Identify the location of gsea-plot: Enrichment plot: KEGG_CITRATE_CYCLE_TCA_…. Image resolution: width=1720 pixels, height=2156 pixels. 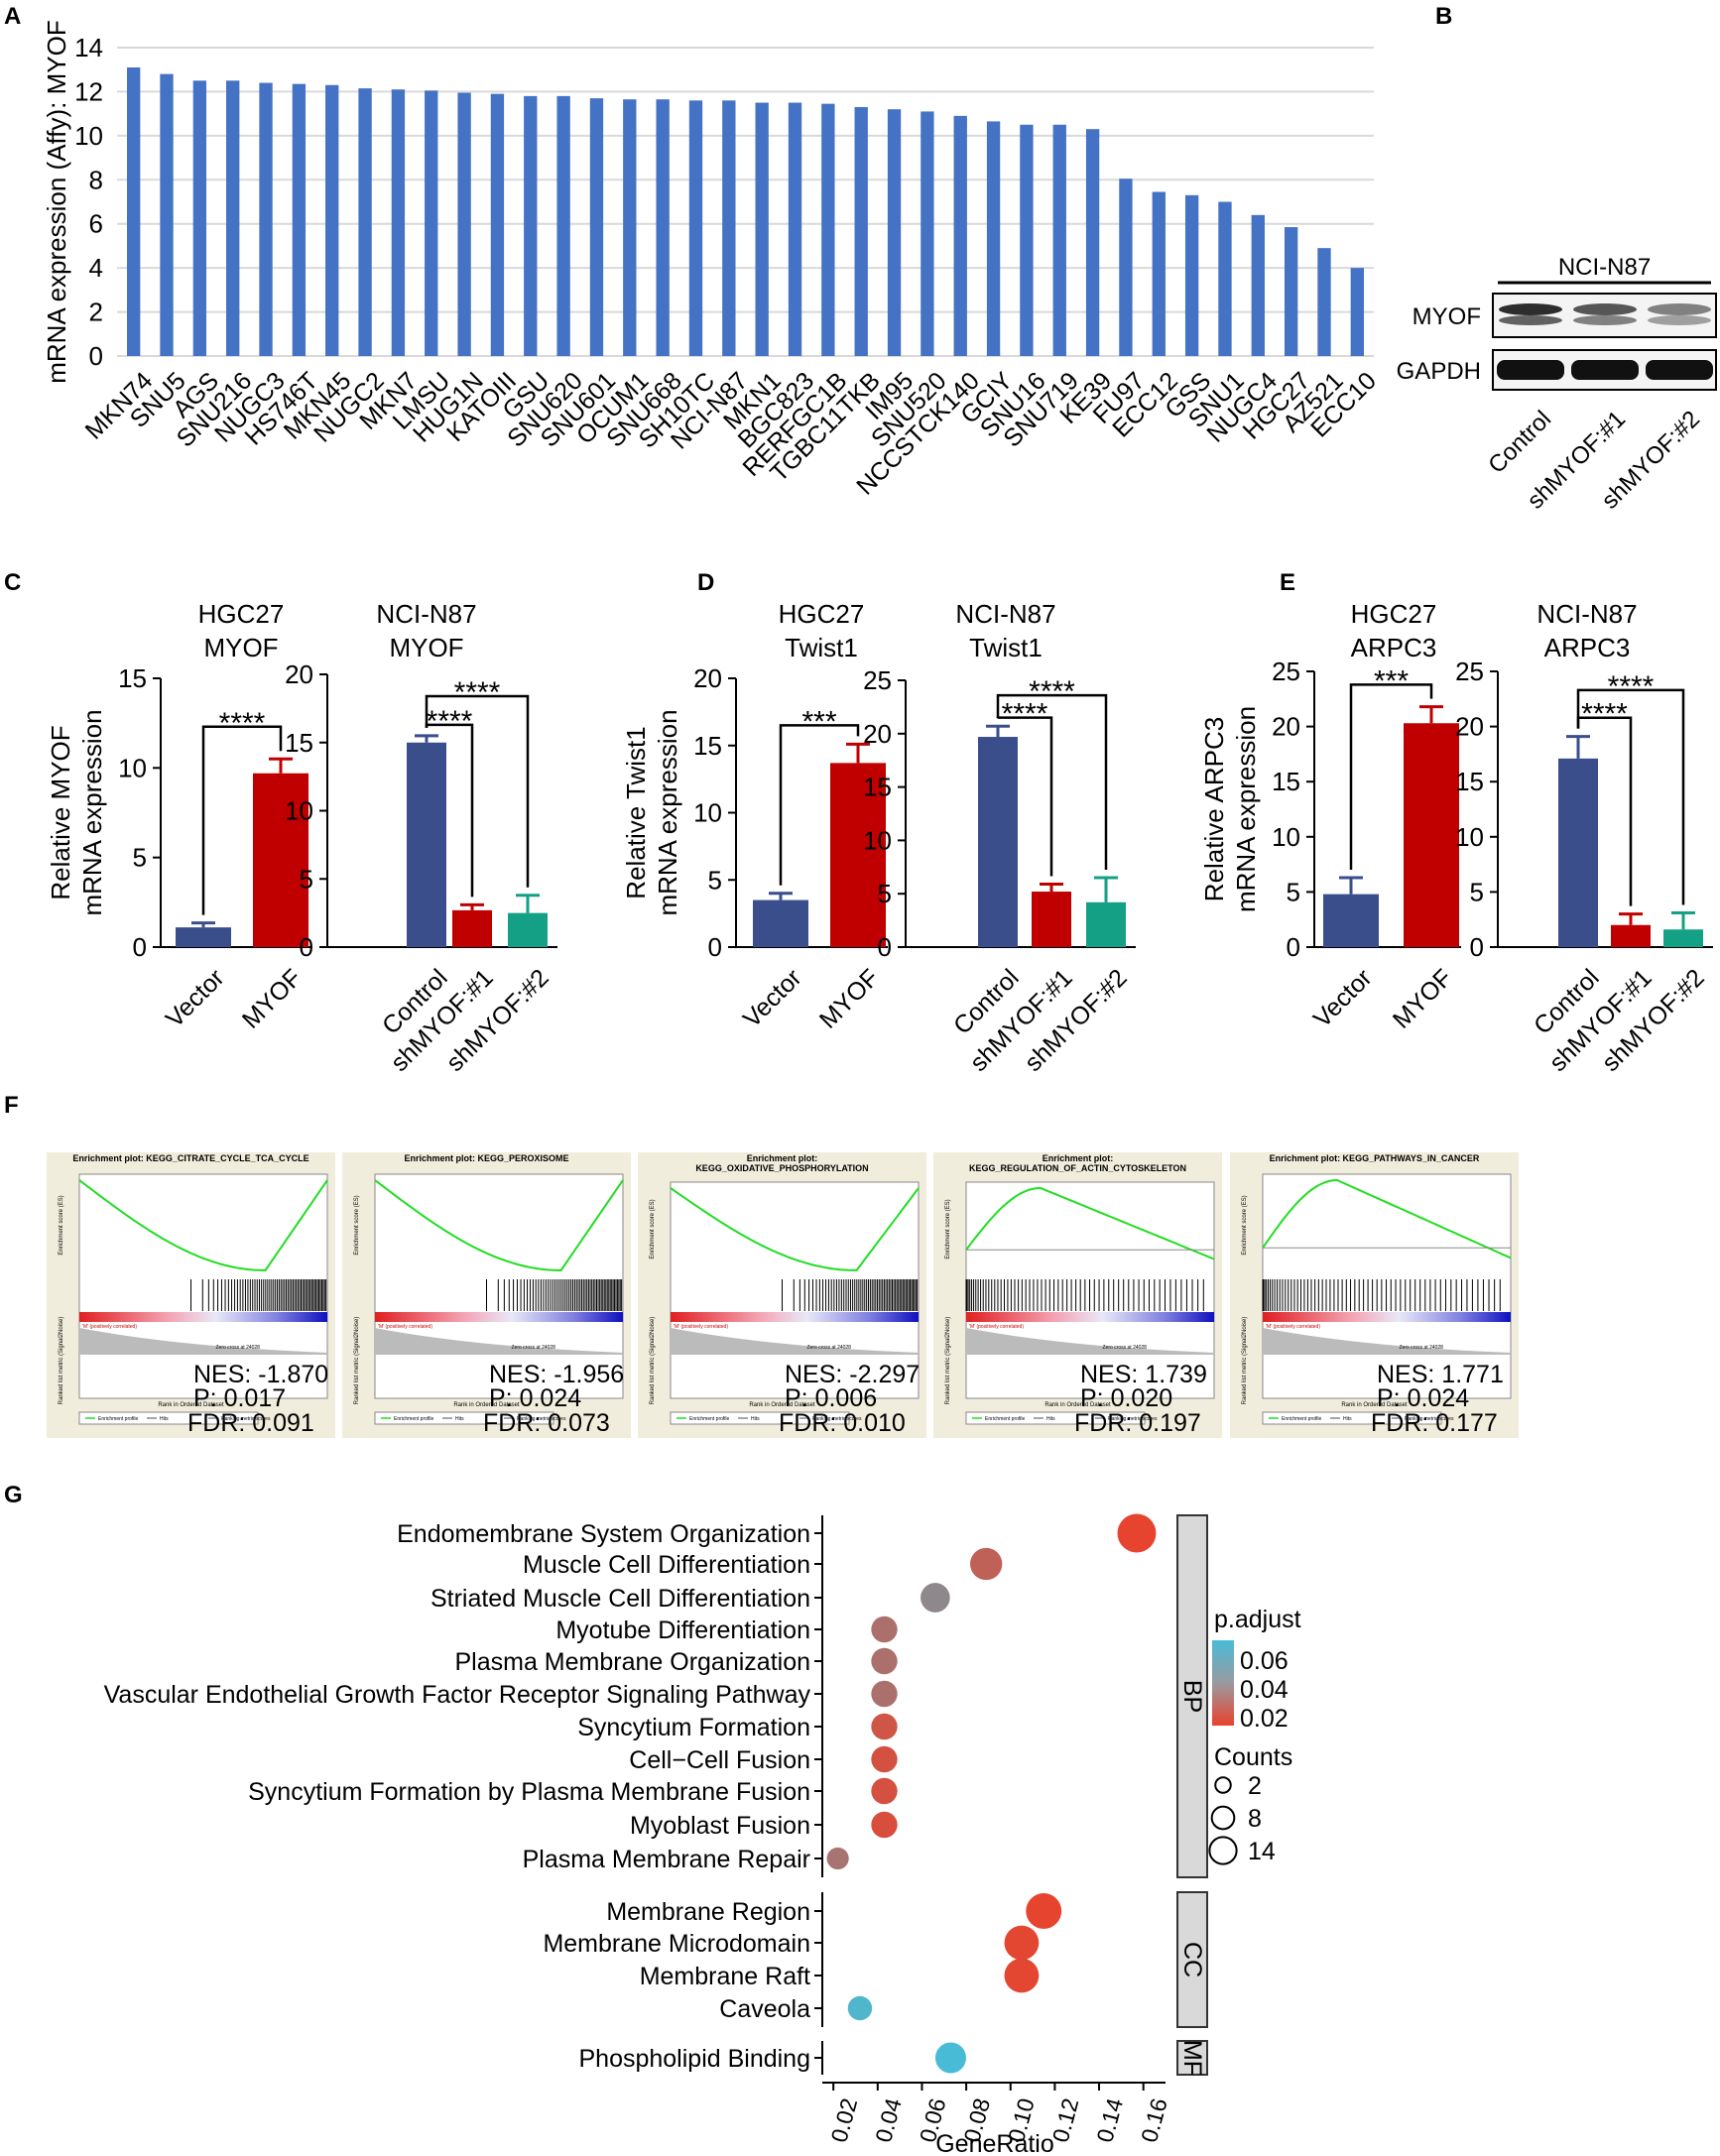
(191, 1295).